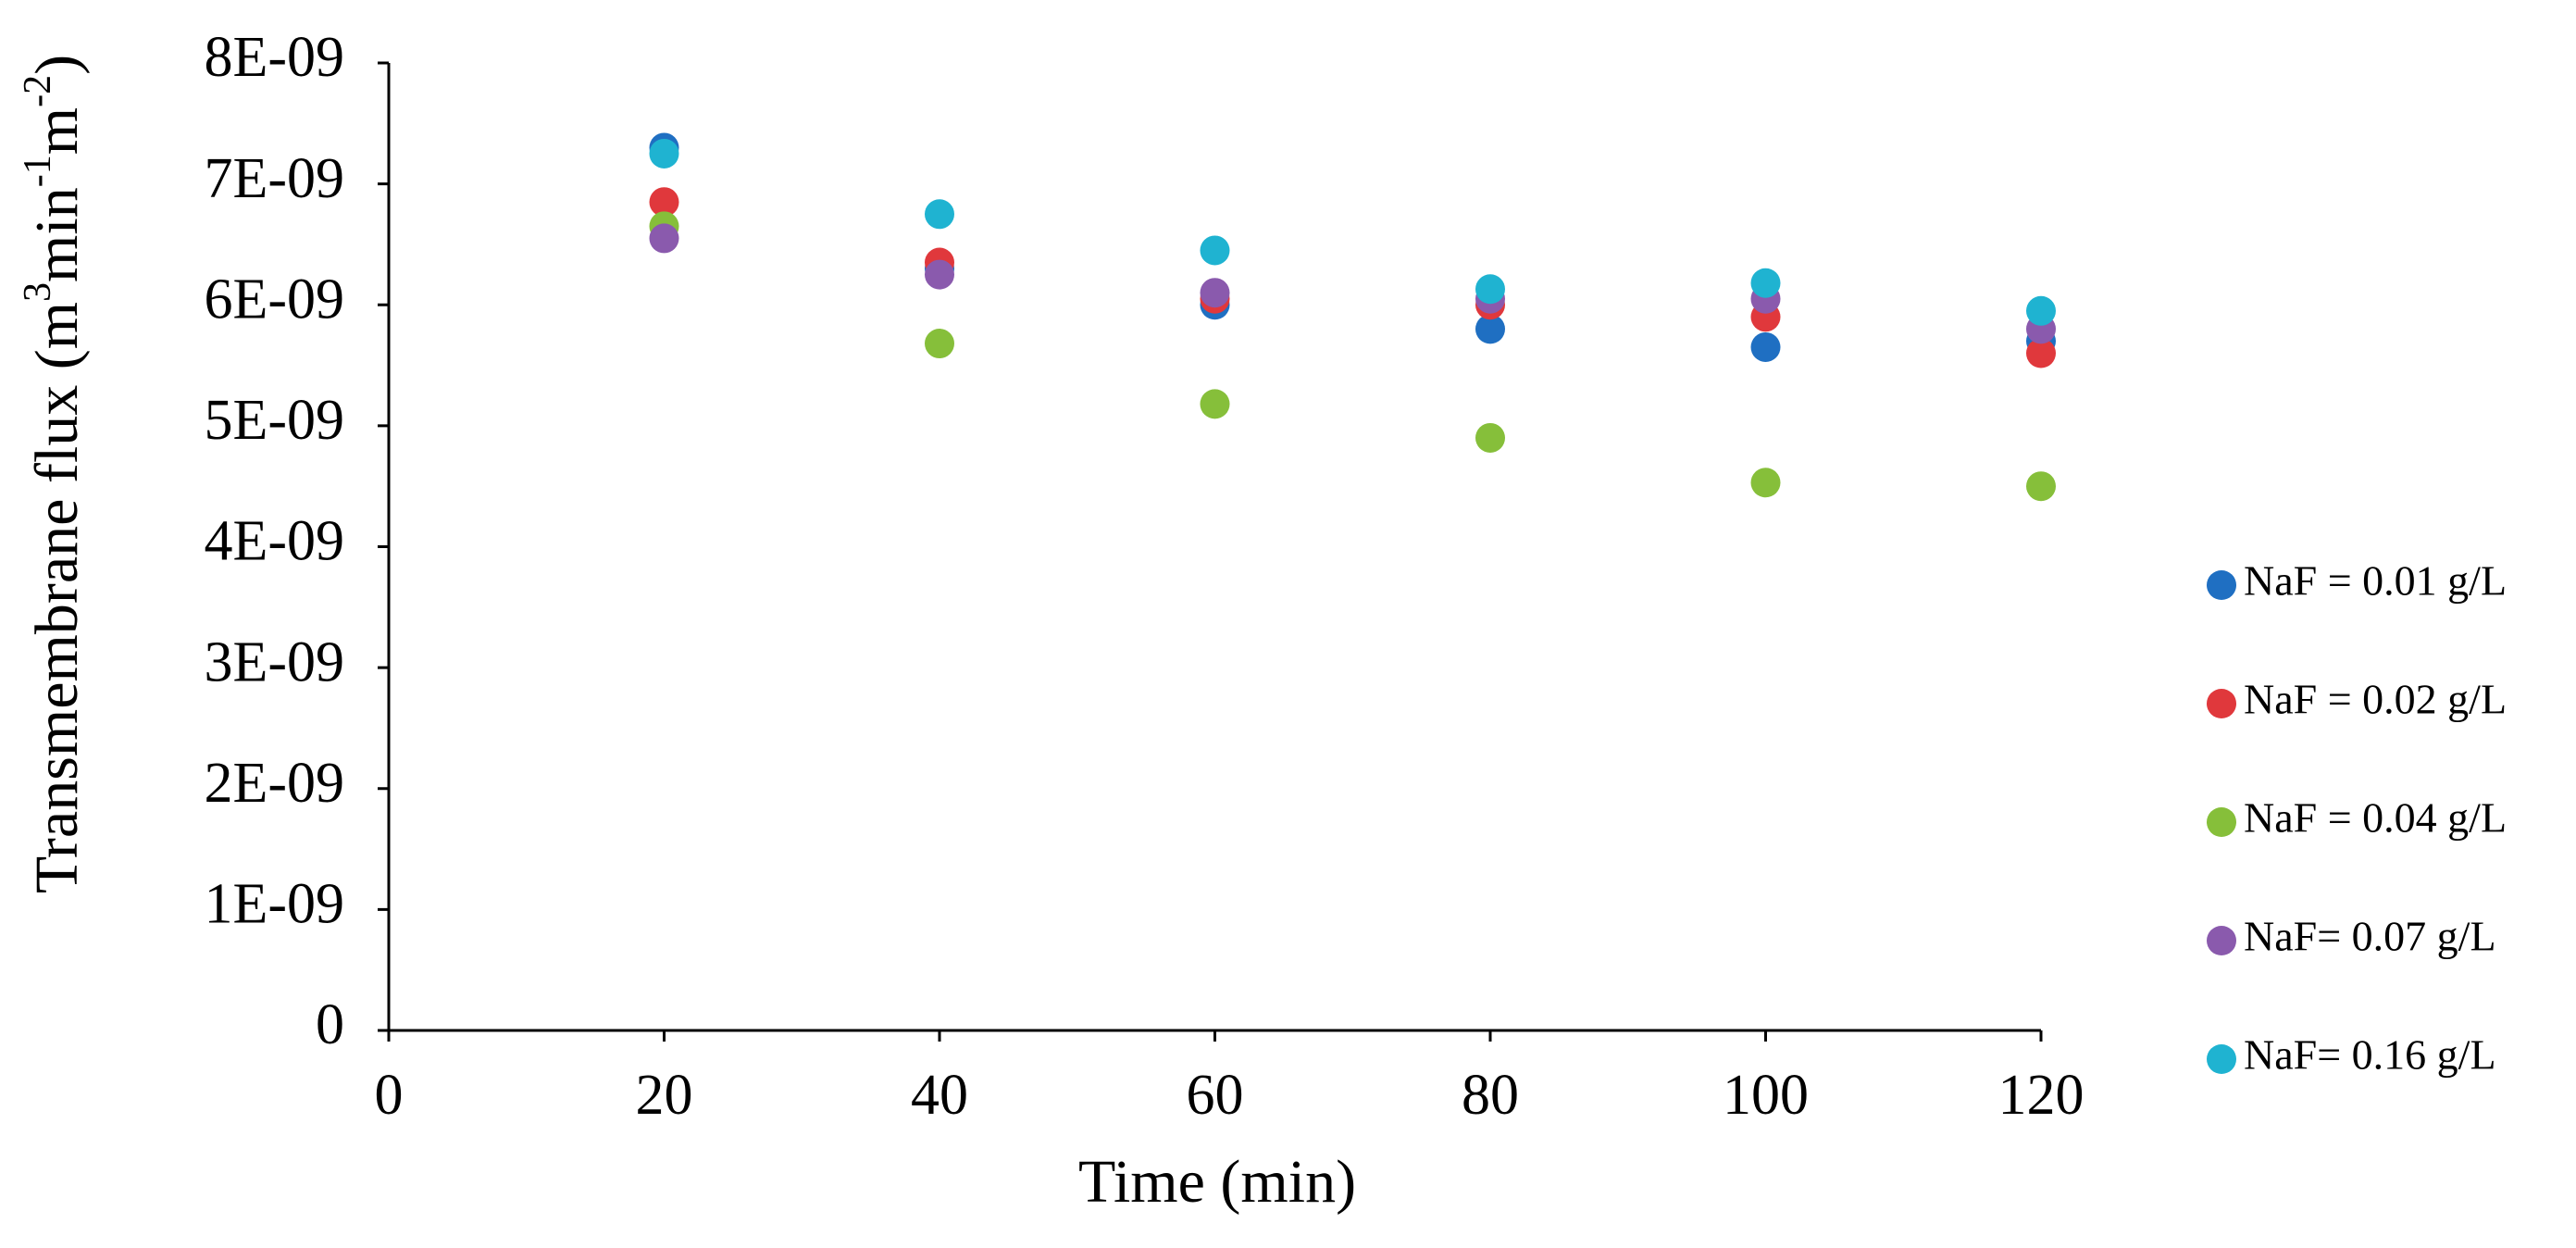 The height and width of the screenshot is (1248, 2576). I want to click on legend-item: NaF= 0.07 g/L, so click(2351, 936).